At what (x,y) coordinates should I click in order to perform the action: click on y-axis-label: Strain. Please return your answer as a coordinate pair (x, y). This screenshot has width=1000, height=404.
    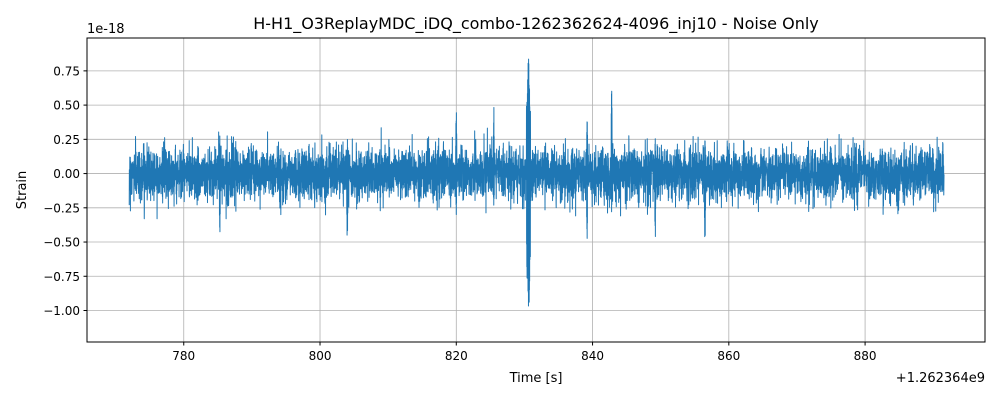
    Looking at the image, I should click on (22, 190).